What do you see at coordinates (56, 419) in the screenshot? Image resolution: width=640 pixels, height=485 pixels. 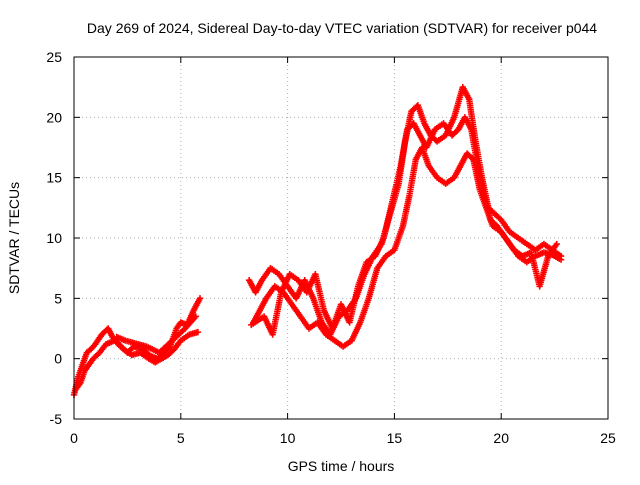 I see `y-tick-label: -5` at bounding box center [56, 419].